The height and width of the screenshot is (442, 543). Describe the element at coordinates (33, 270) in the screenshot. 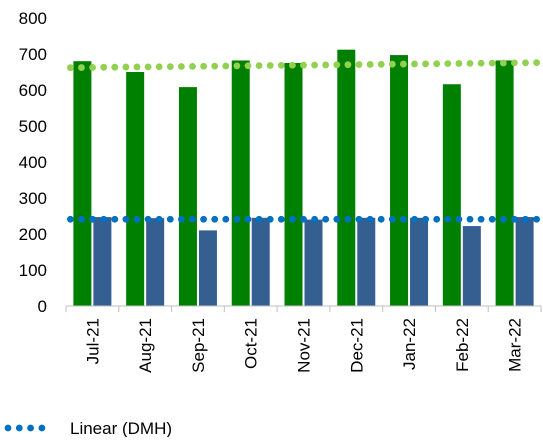

I see `y-tick-label: 100` at that location.